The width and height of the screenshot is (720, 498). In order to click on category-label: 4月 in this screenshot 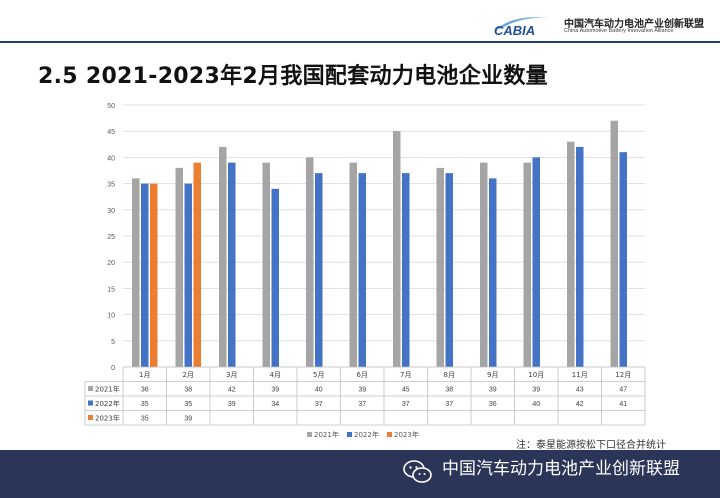, I will do `click(275, 375)`.